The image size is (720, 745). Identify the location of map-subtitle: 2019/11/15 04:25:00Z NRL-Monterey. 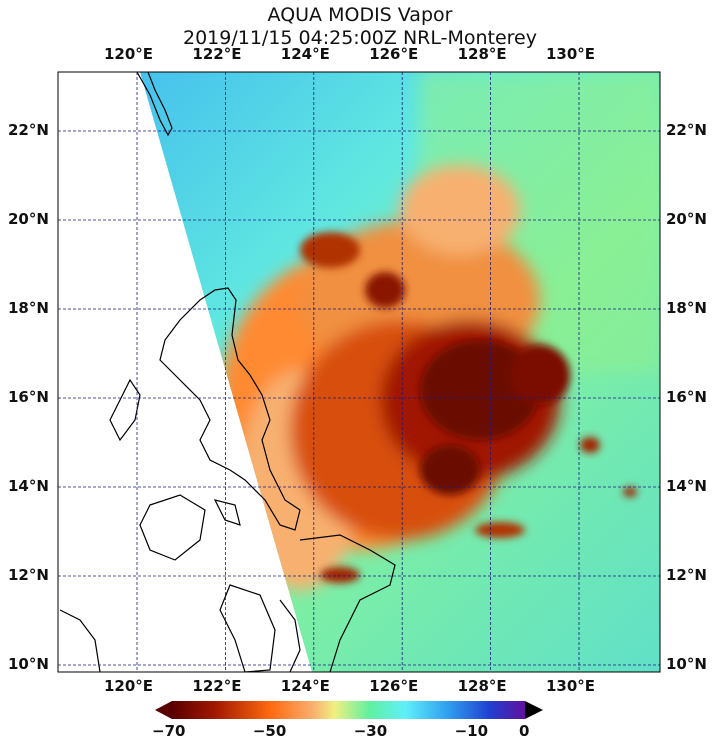
(360, 38).